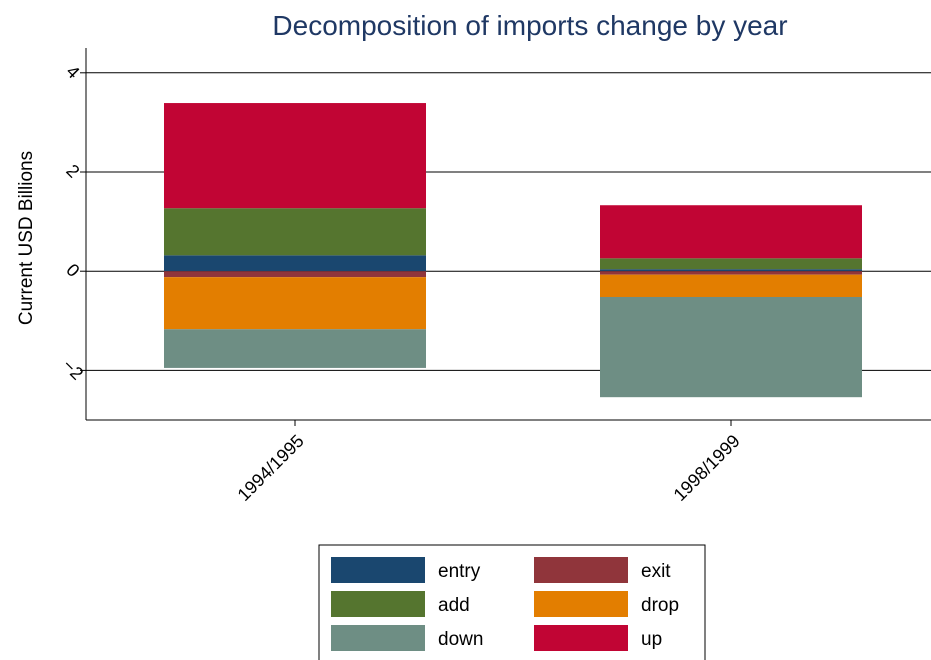 This screenshot has width=931, height=660. What do you see at coordinates (660, 605) in the screenshot?
I see `legend-label-drop: drop` at bounding box center [660, 605].